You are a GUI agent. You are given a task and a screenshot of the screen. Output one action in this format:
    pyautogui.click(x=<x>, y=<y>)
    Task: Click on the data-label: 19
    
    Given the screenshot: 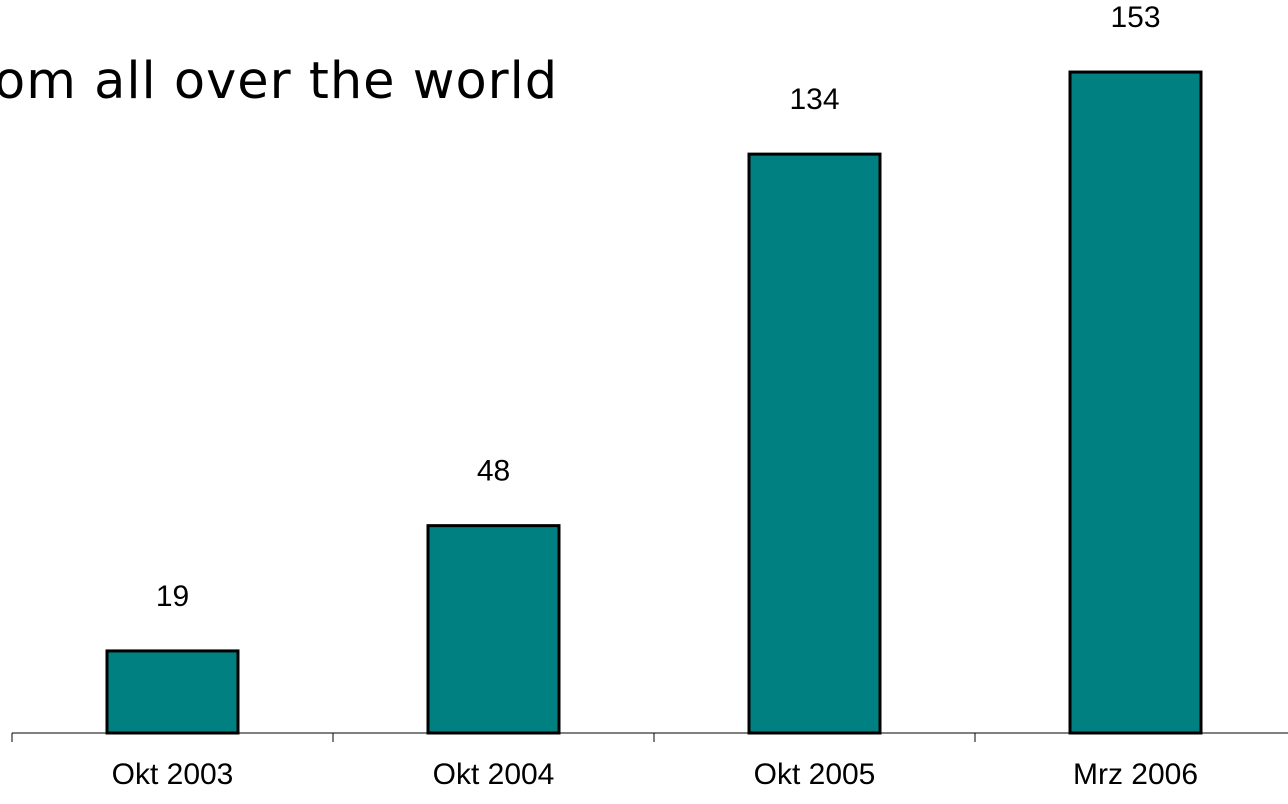 What is the action you would take?
    pyautogui.click(x=172, y=596)
    